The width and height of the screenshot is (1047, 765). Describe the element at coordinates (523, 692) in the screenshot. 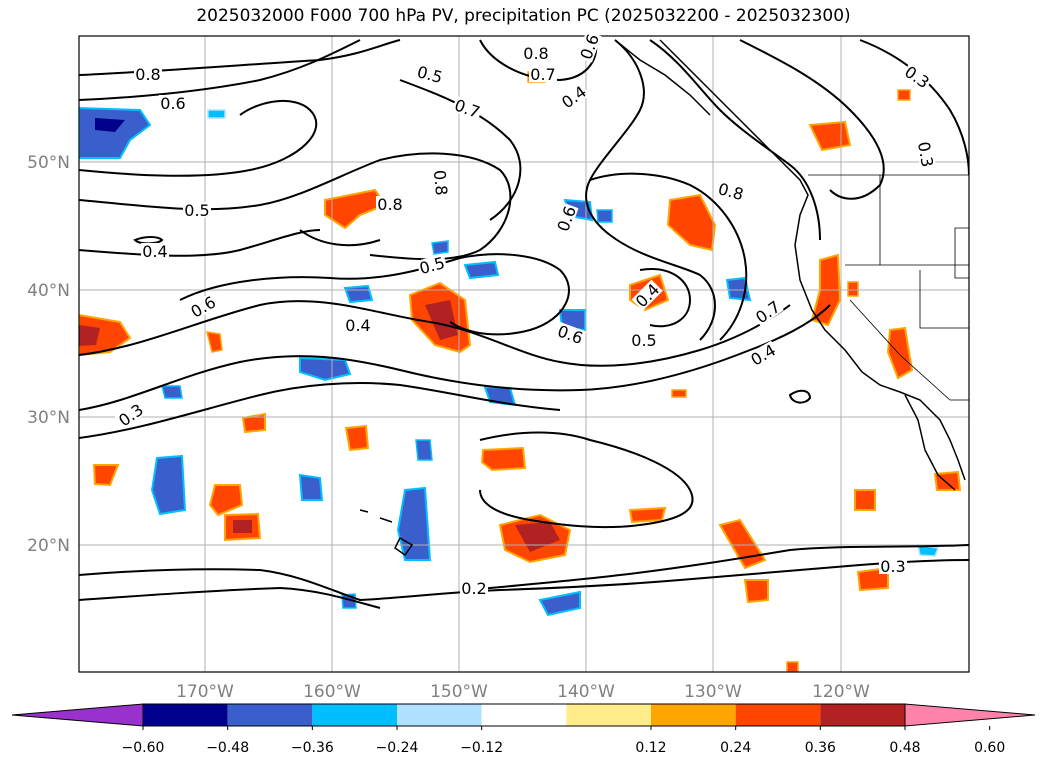

I see `longitude-labels: 170°W 160°W 150°W 140°W 130°W 120°W` at that location.